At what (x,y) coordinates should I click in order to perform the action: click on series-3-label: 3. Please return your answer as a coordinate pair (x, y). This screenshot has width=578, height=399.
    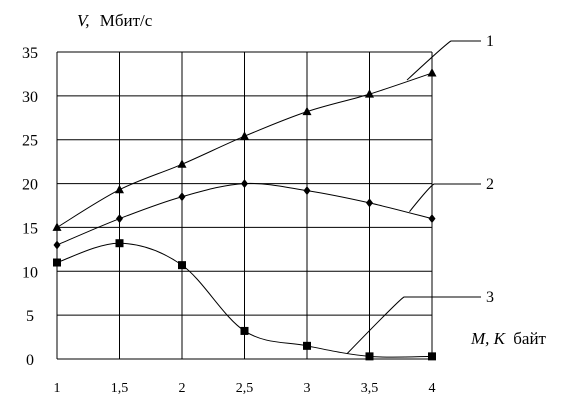
    Looking at the image, I should click on (490, 297).